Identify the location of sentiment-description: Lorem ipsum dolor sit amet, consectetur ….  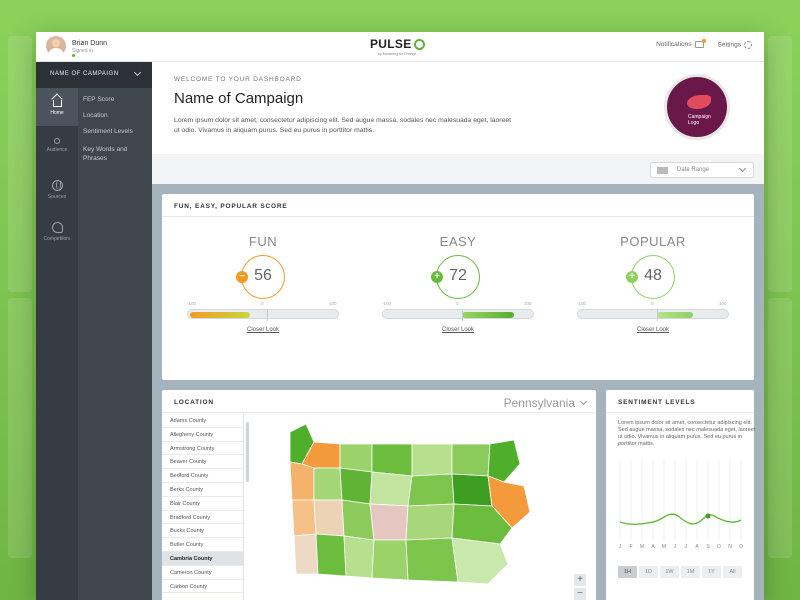
(687, 433).